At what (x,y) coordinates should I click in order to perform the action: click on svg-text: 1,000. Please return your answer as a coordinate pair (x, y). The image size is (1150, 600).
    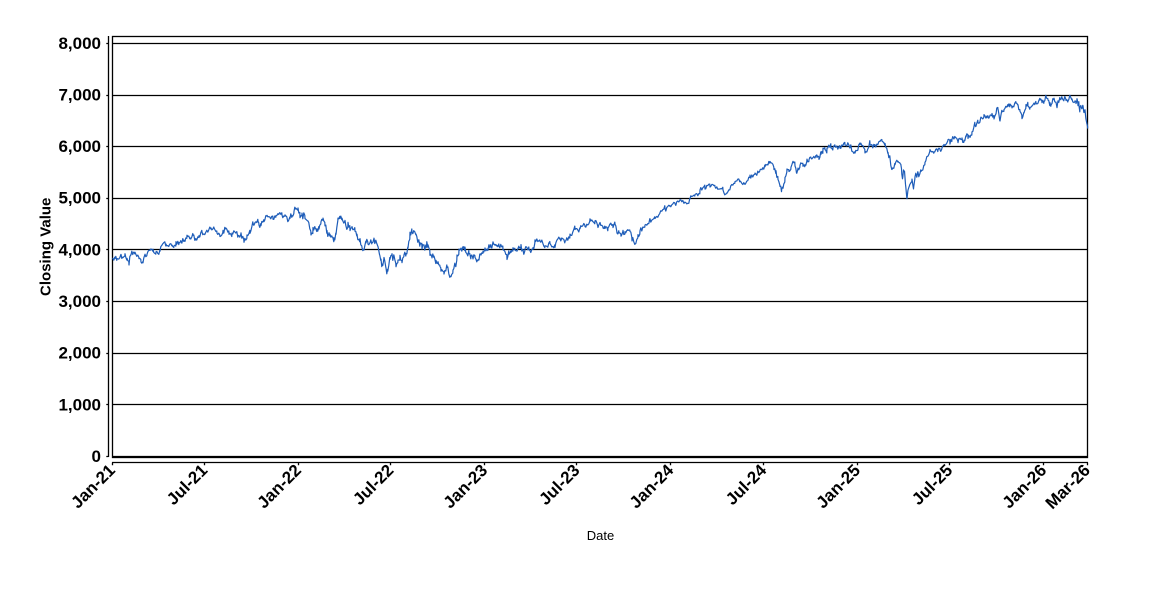
    Looking at the image, I should click on (79, 404).